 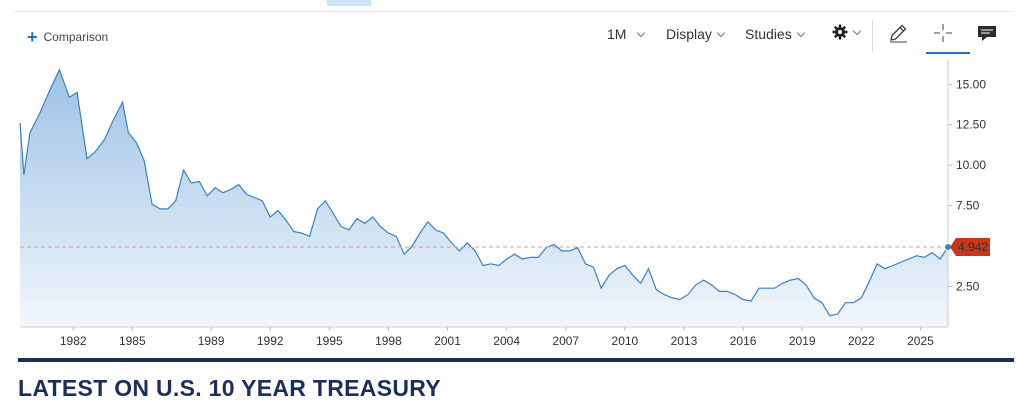 What do you see at coordinates (506, 341) in the screenshot?
I see `x-tick-label: 2004` at bounding box center [506, 341].